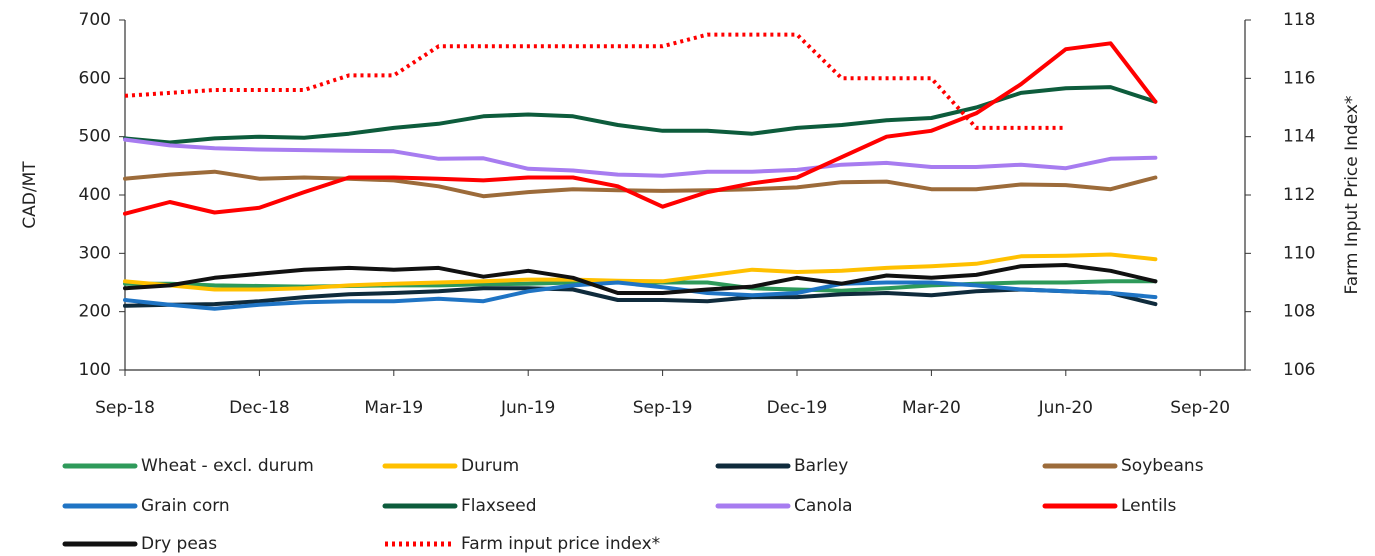  Describe the element at coordinates (499, 506) in the screenshot. I see `legend-label: Flaxseed` at that location.